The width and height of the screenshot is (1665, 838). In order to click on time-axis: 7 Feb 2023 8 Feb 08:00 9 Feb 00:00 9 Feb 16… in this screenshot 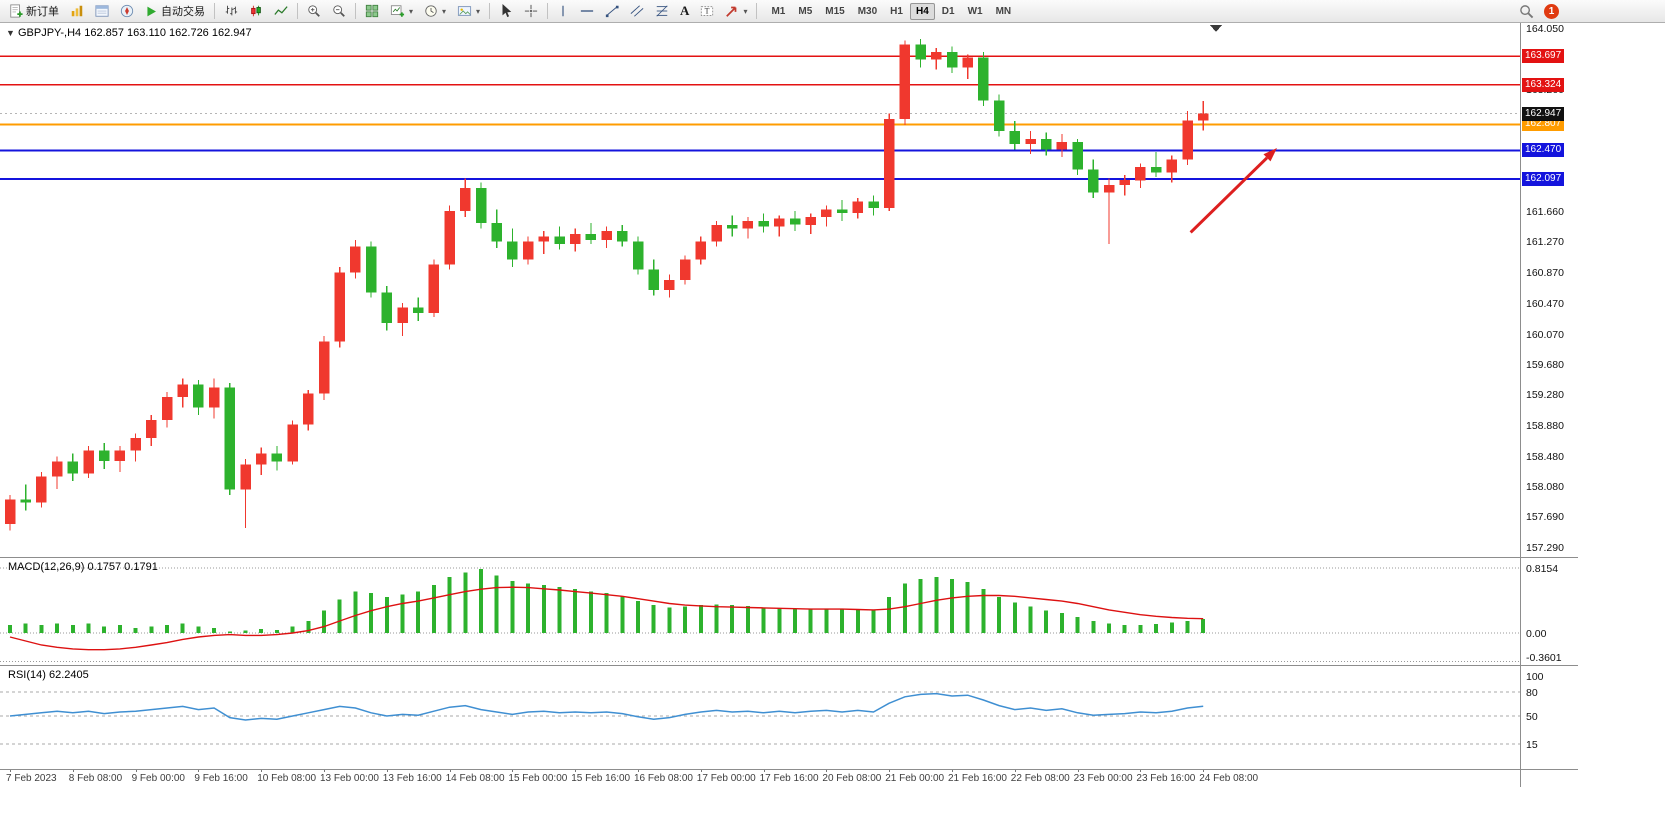, I will do `click(760, 779)`.